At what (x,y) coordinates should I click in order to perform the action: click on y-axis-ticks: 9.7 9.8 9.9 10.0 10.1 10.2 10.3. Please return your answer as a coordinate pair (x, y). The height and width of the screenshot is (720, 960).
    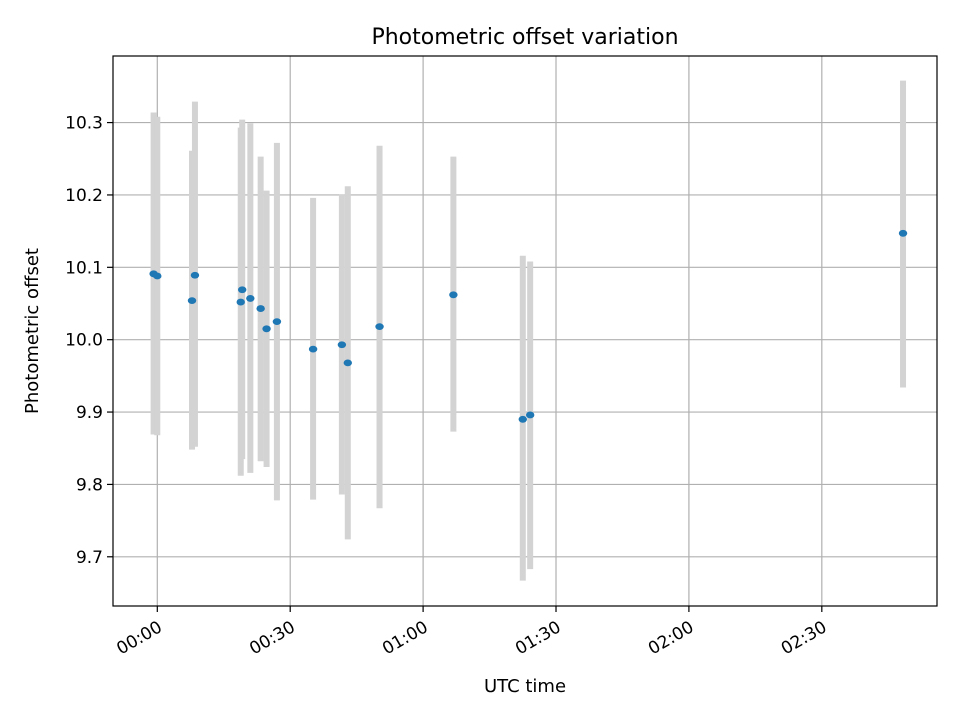
    Looking at the image, I should click on (89, 341).